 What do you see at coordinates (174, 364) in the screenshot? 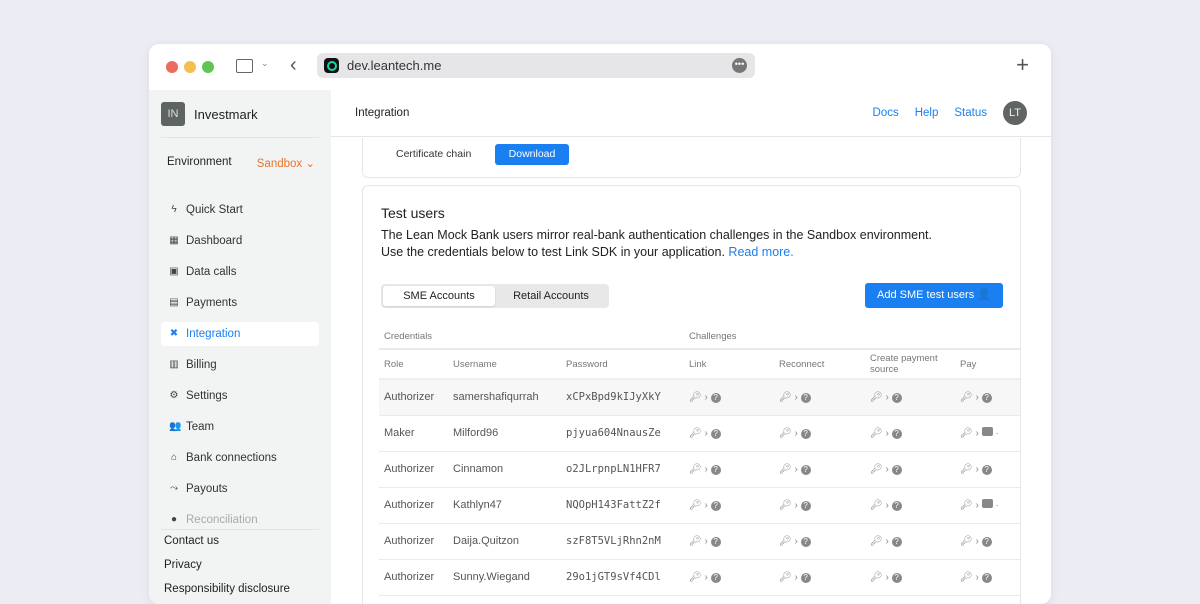
I see `receipt-icon: ▥` at bounding box center [174, 364].